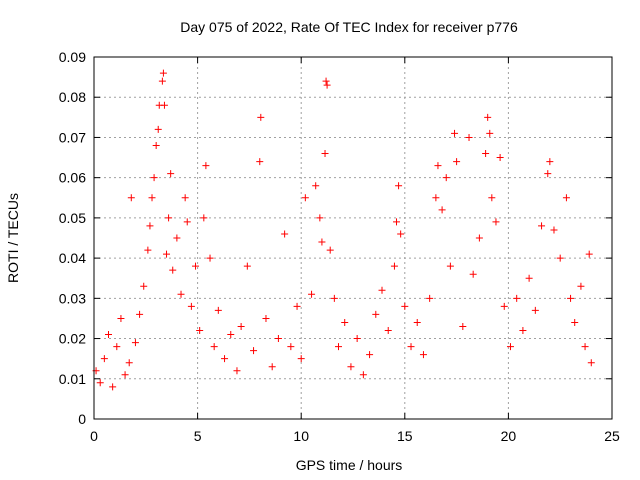  I want to click on y-tick-label: 0.06, so click(72, 178).